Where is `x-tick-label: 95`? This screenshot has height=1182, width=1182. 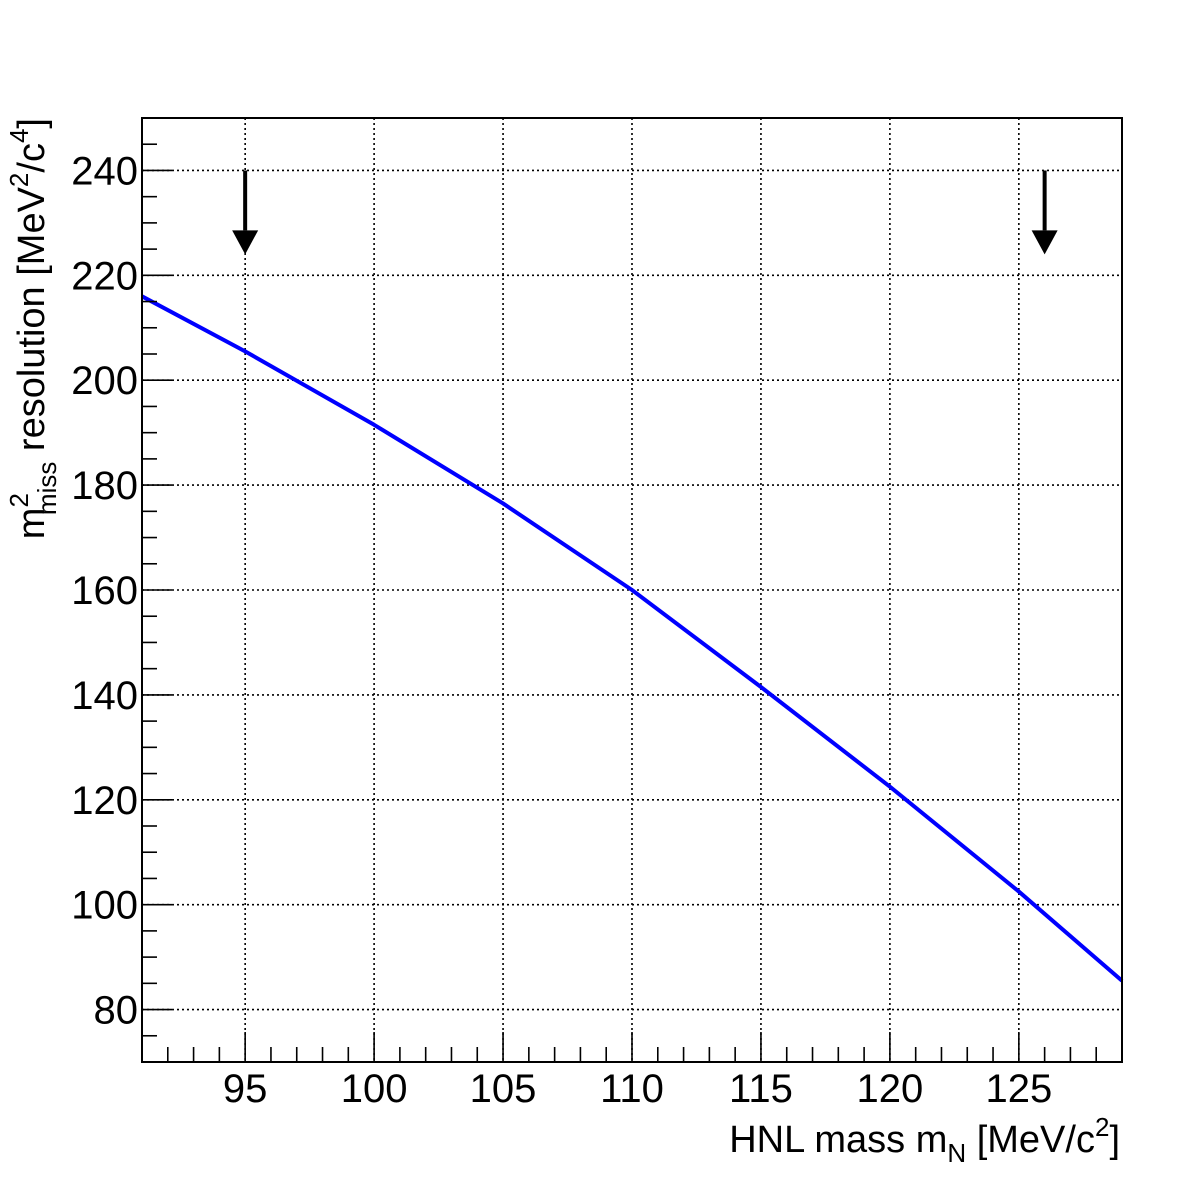
x-tick-label: 95 is located at coordinates (245, 1089).